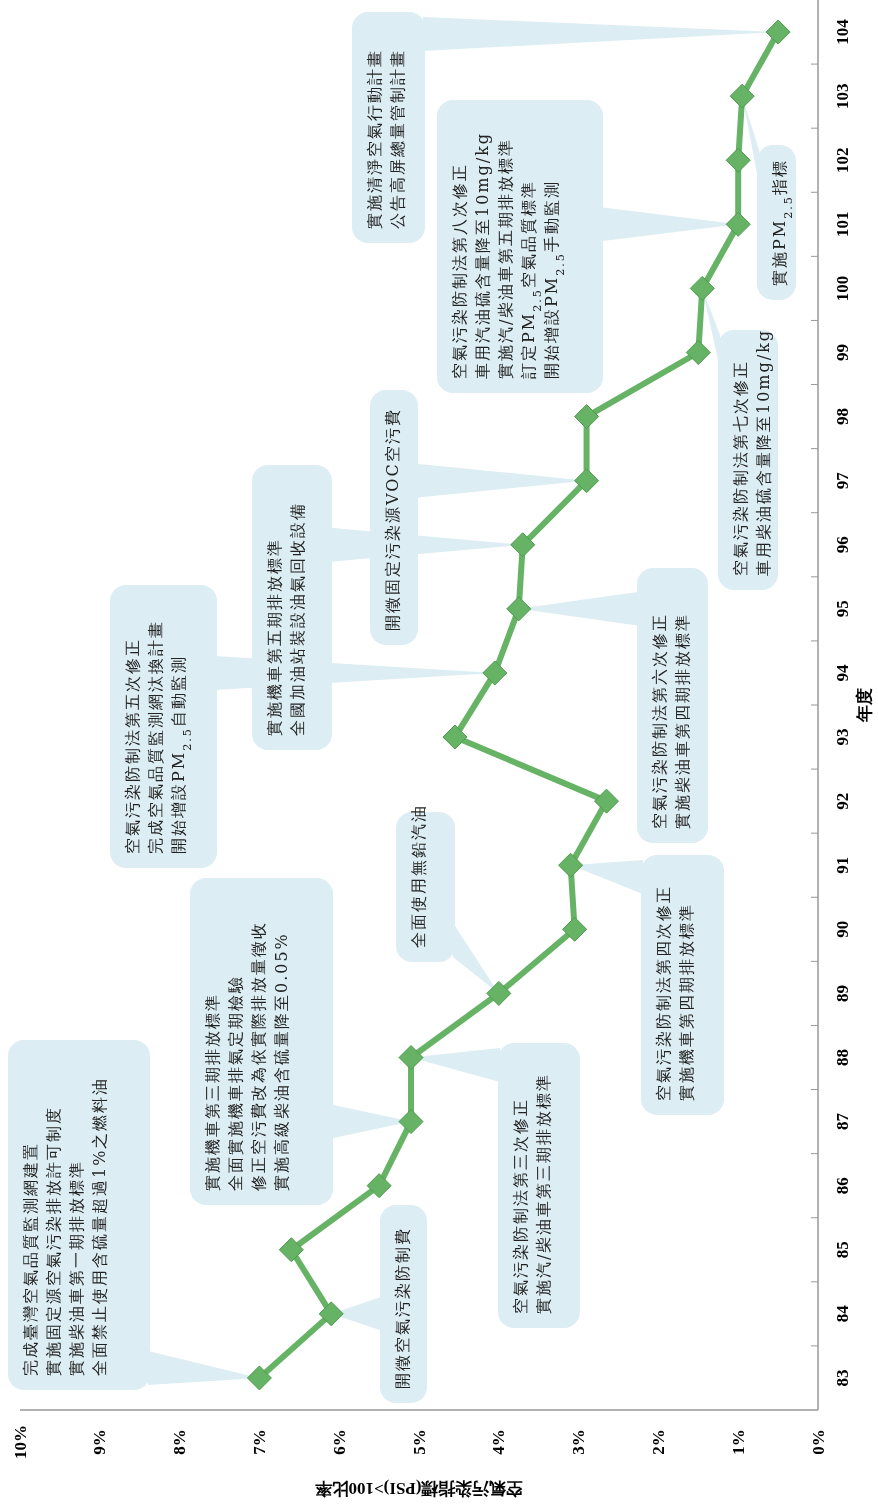  I want to click on x-tick-label: 5%, so click(419, 1442).